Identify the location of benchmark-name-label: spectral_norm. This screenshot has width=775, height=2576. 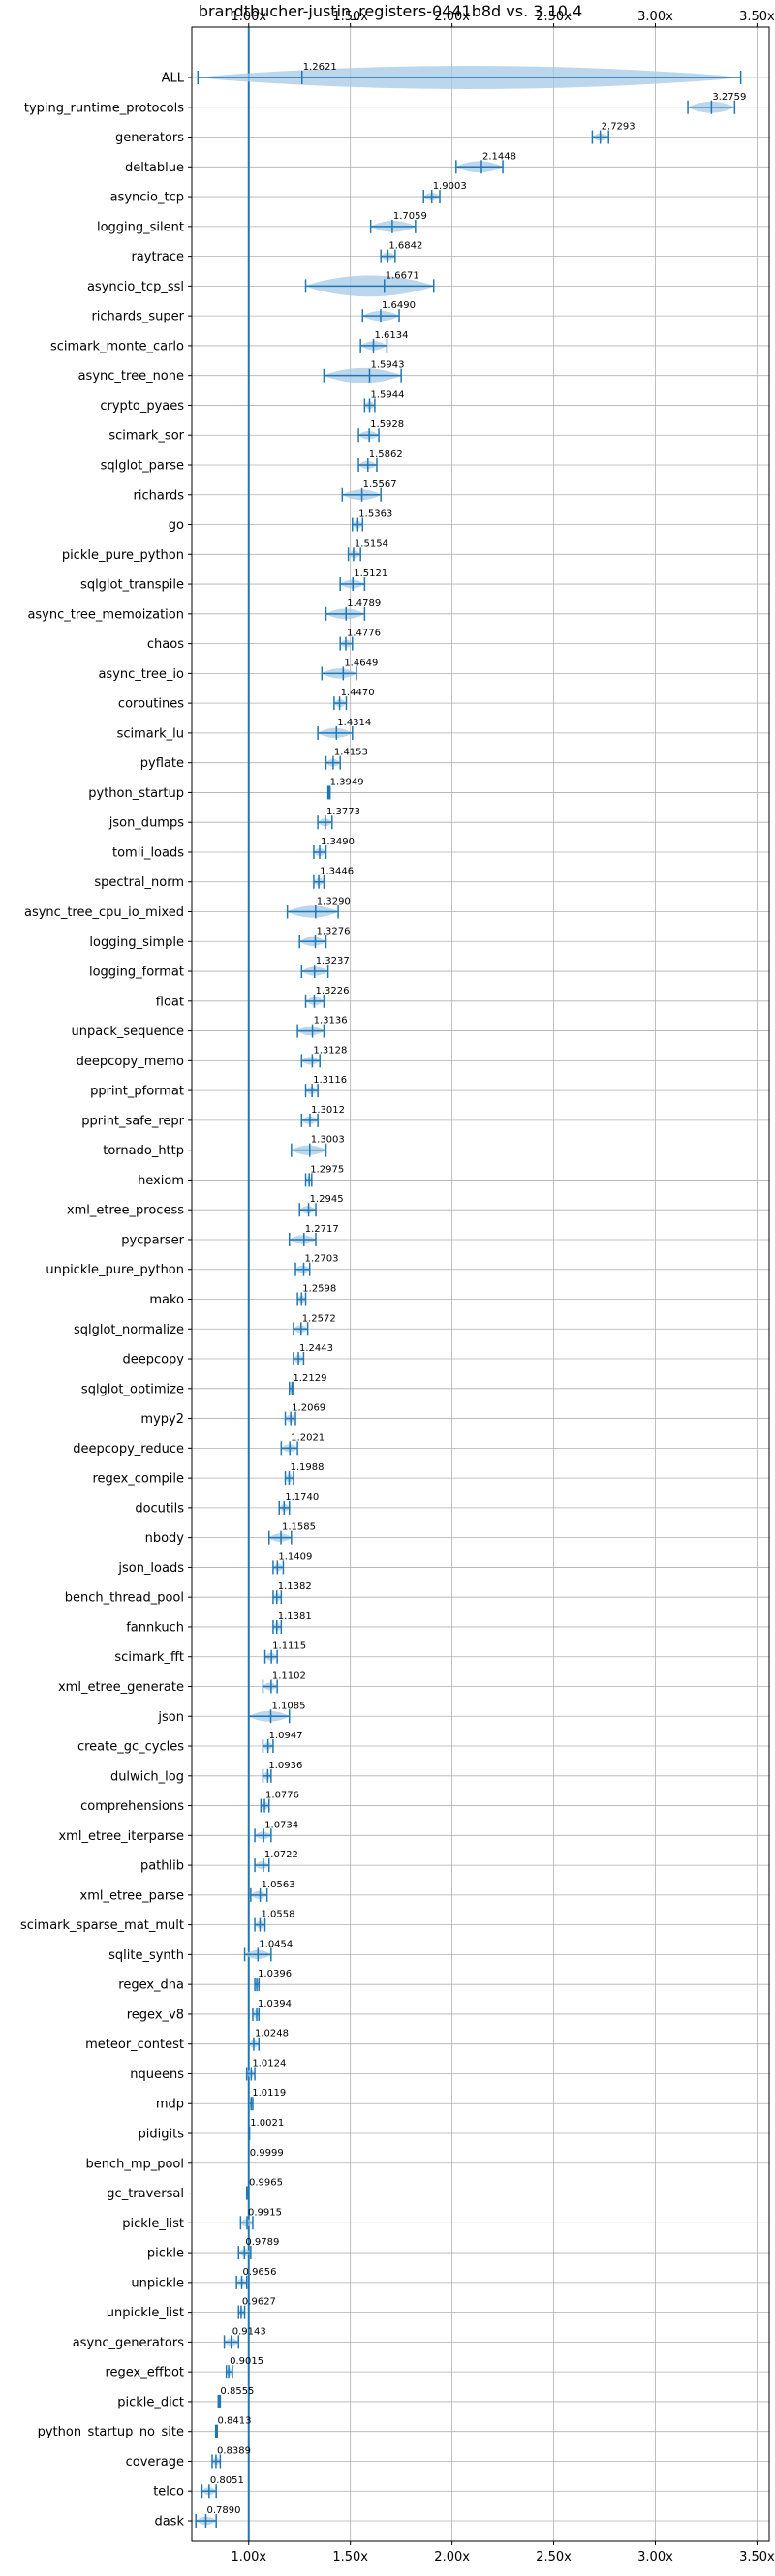
(139, 882).